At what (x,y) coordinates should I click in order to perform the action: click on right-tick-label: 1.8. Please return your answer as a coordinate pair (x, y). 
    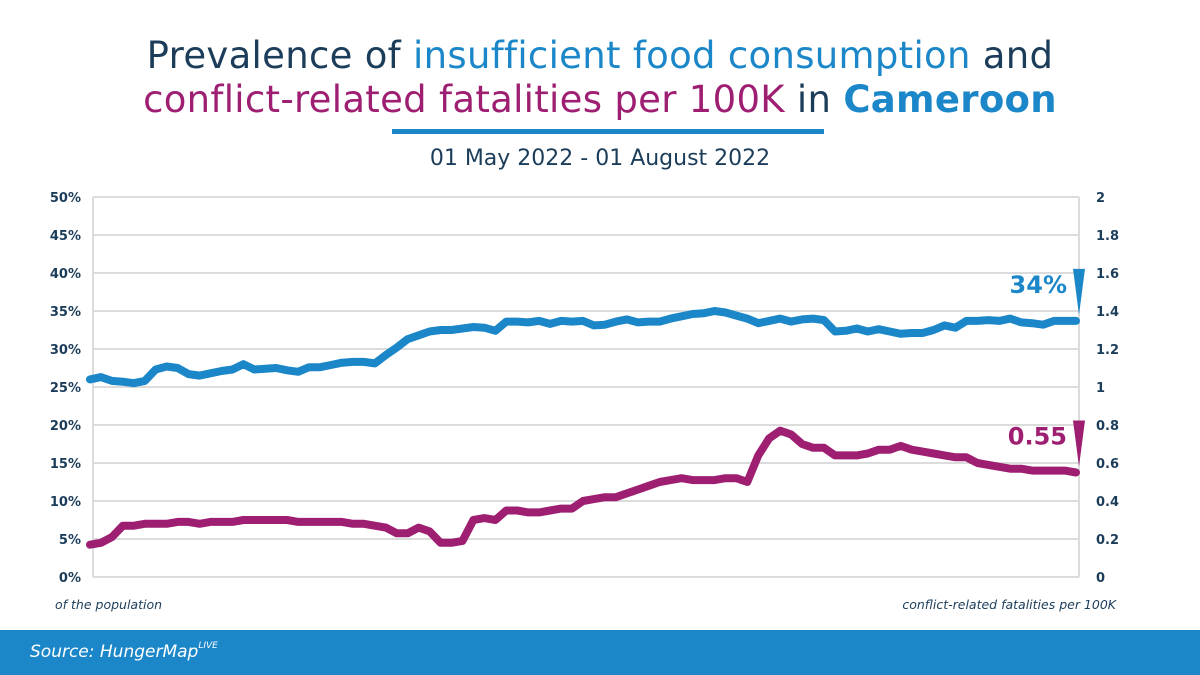
    Looking at the image, I should click on (1107, 236).